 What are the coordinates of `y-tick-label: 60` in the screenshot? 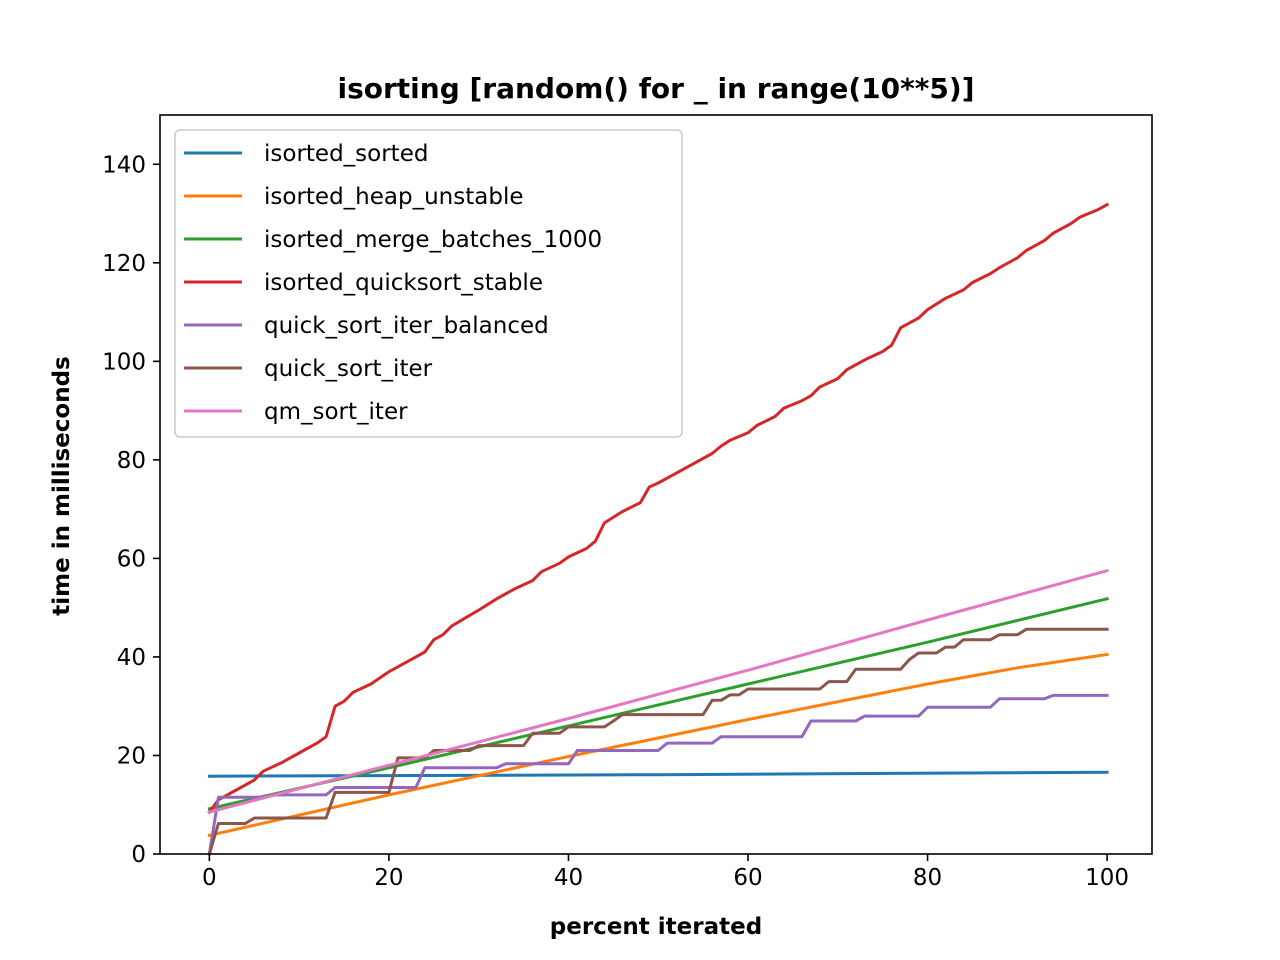 It's located at (131, 559).